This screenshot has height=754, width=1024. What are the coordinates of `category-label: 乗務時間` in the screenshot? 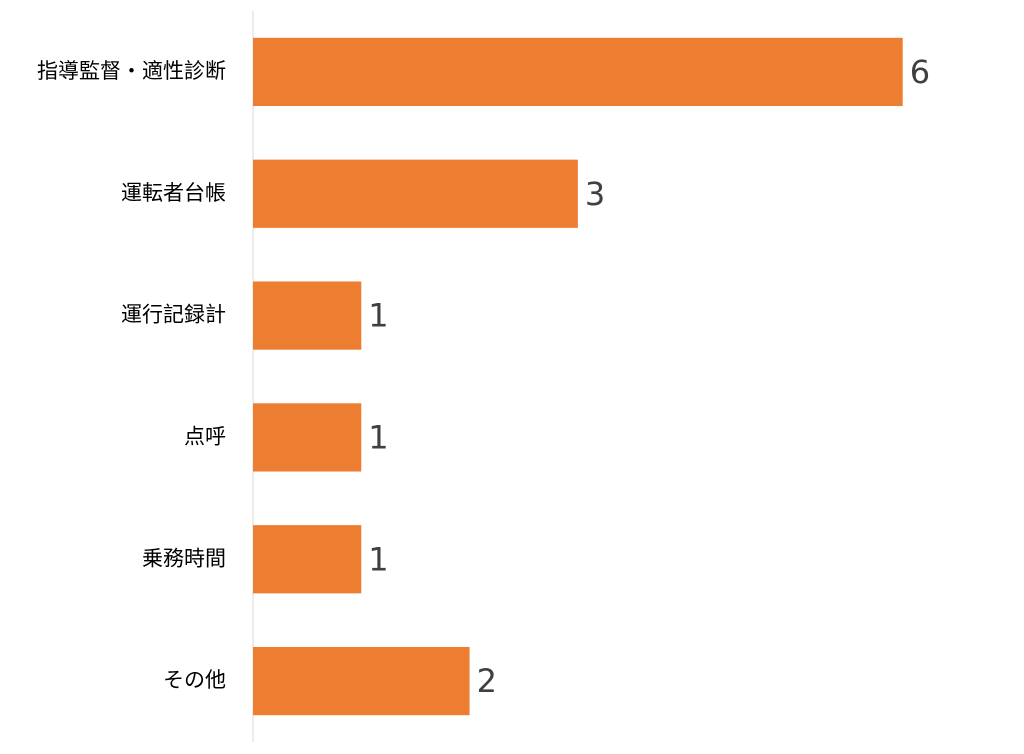 It's located at (184, 558).